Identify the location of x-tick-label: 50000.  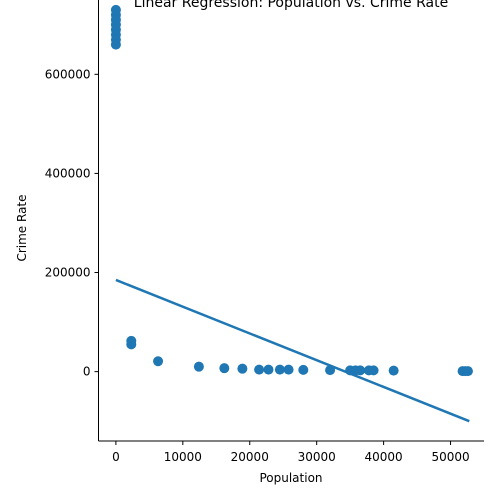
(450, 457).